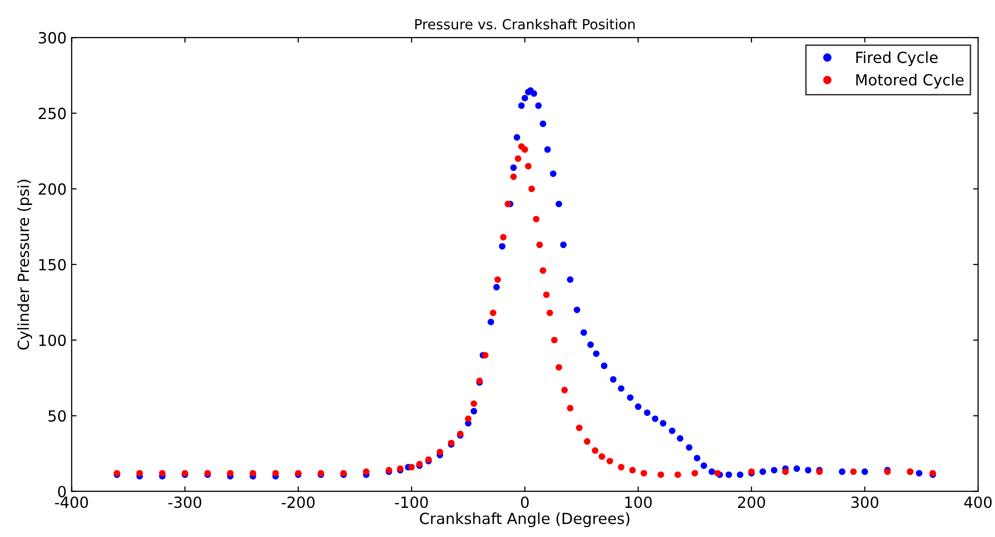  Describe the element at coordinates (52, 114) in the screenshot. I see `y-tick-label: 250` at that location.